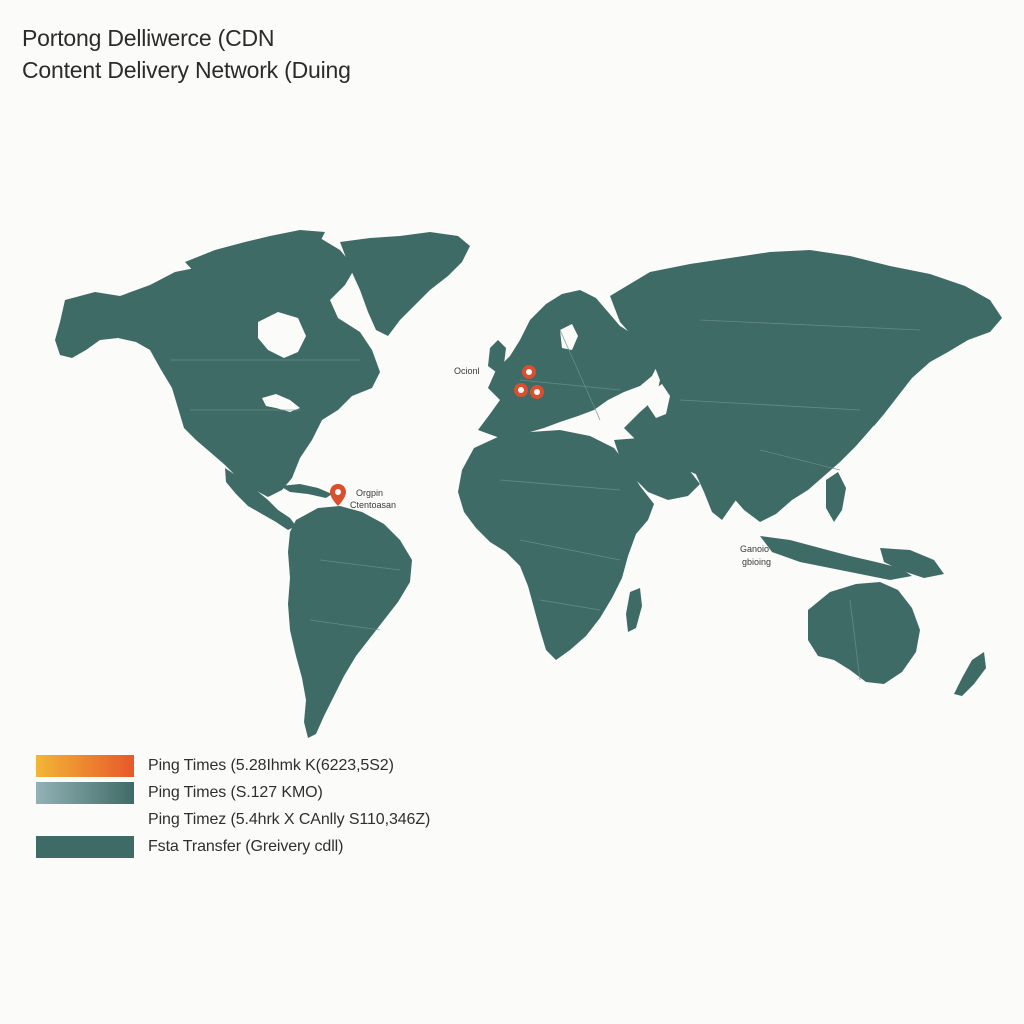  What do you see at coordinates (405, 284) in the screenshot?
I see `greenland-landmass` at bounding box center [405, 284].